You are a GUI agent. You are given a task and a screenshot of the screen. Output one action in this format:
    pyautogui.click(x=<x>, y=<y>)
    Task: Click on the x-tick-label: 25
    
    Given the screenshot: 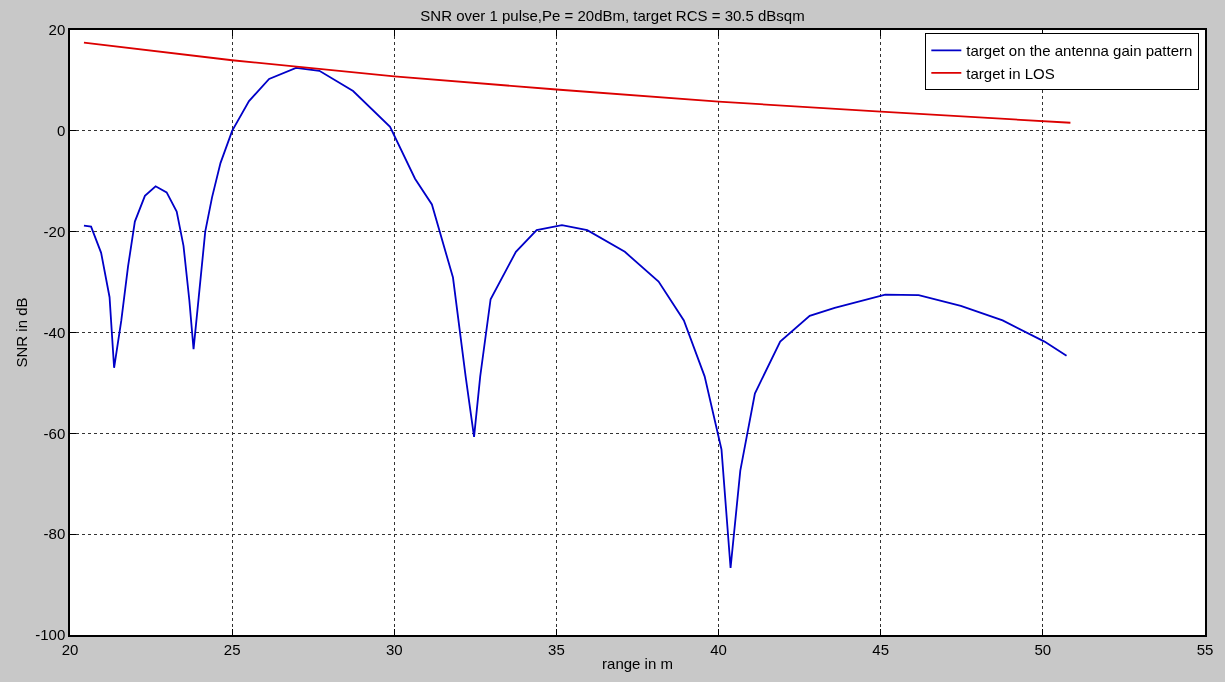 What is the action you would take?
    pyautogui.click(x=232, y=649)
    